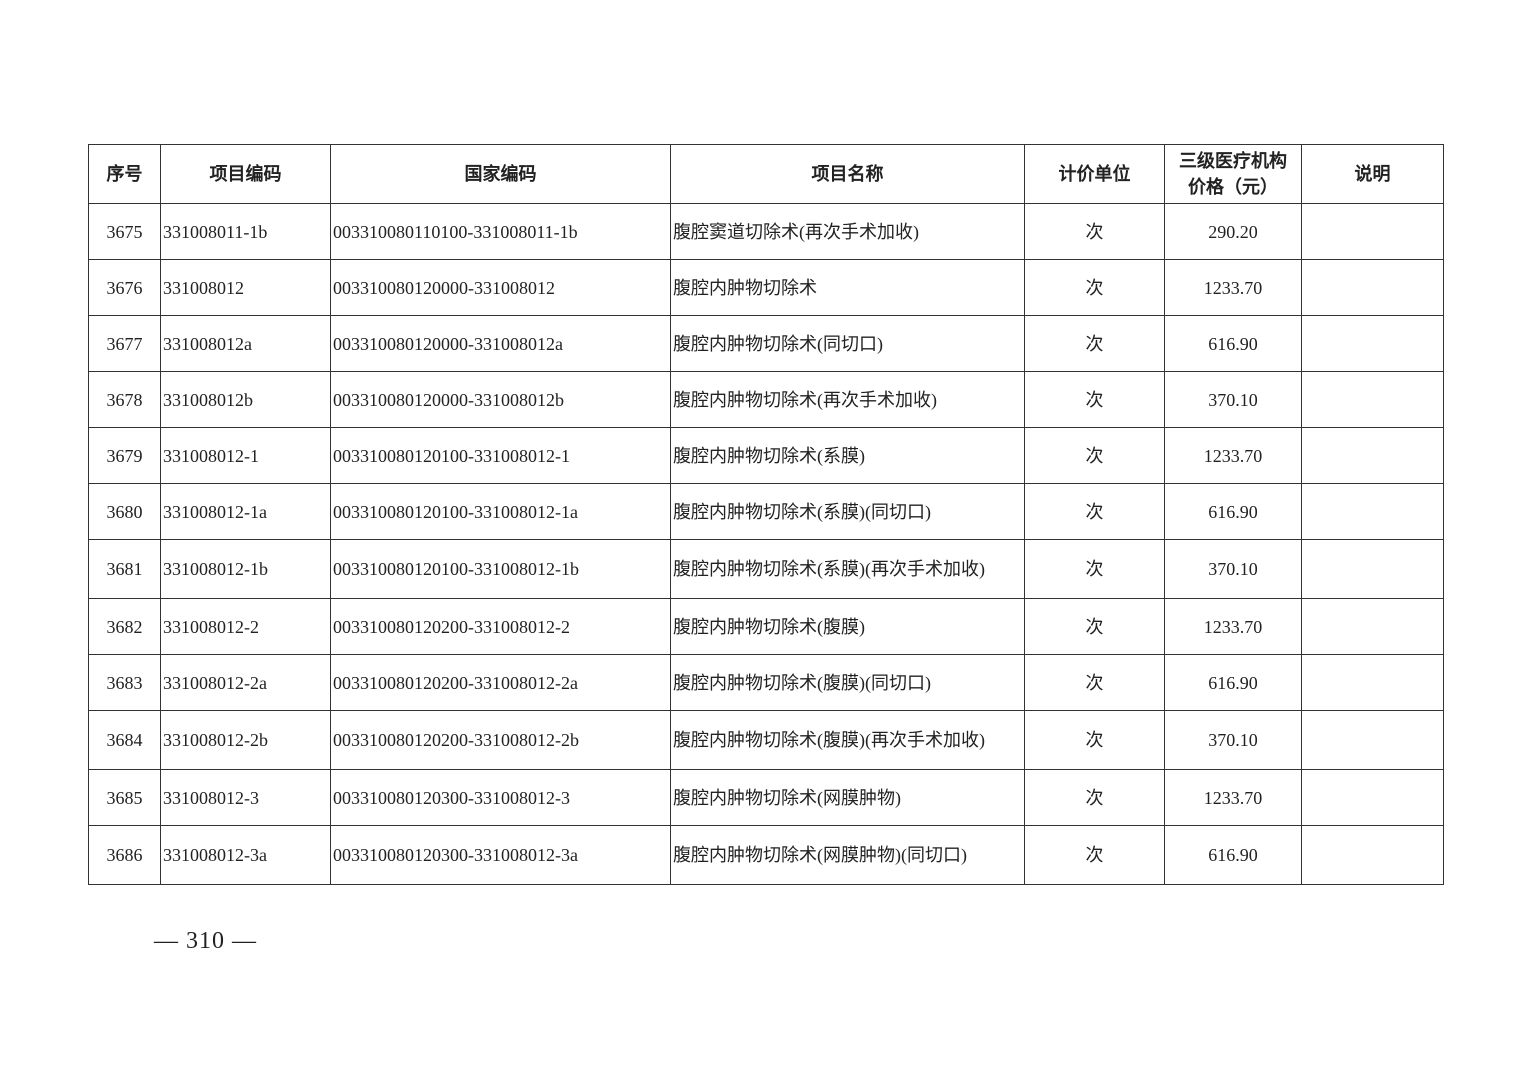 The width and height of the screenshot is (1520, 1074). What do you see at coordinates (245, 455) in the screenshot?
I see `cell-code: 331008012-1` at bounding box center [245, 455].